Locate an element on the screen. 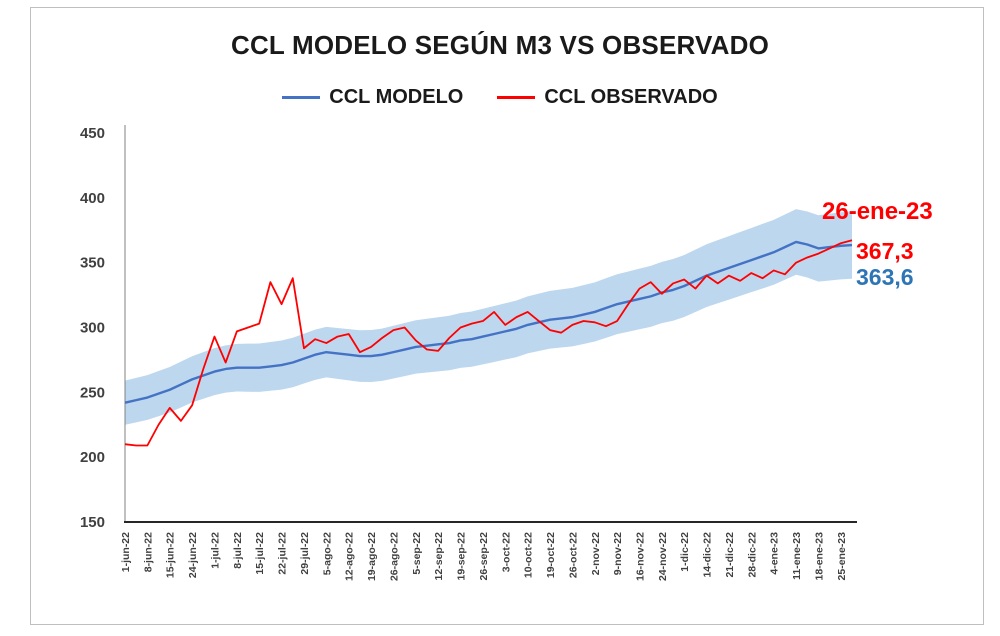 This screenshot has height=636, width=1000. x-tick-label: 10-oct-22 is located at coordinates (529, 555).